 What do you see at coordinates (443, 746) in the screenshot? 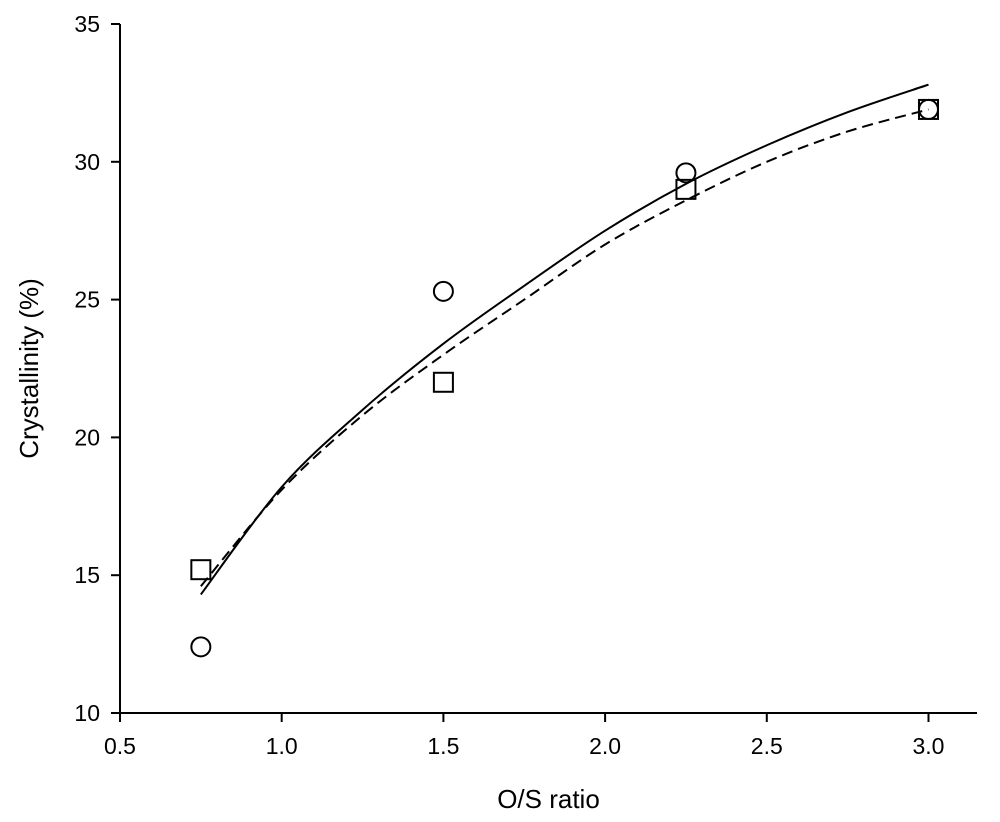
I see `x-tick-label: 1.5` at bounding box center [443, 746].